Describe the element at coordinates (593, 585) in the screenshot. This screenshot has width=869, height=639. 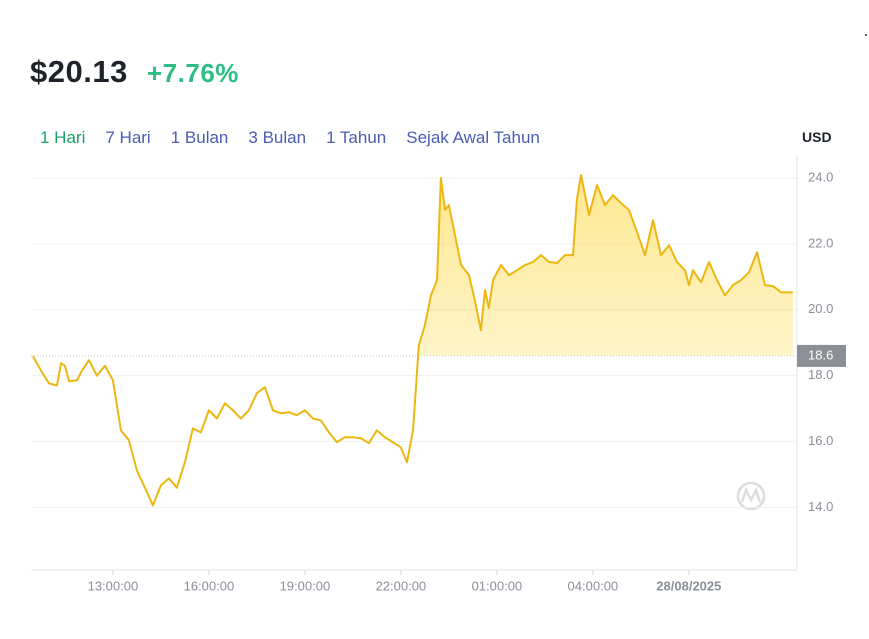
I see `x-tick-label: 04:00:00` at that location.